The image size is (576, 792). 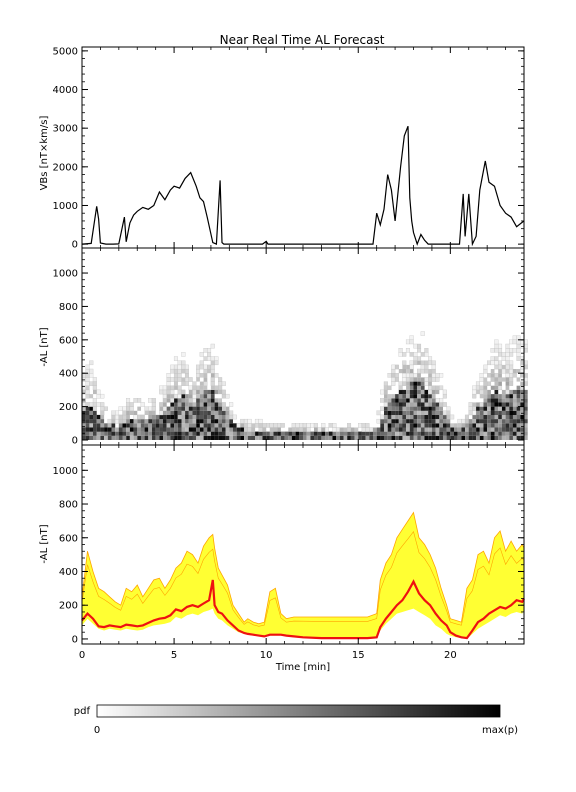 What do you see at coordinates (82, 655) in the screenshot?
I see `forecast-xtick-label: 0` at bounding box center [82, 655].